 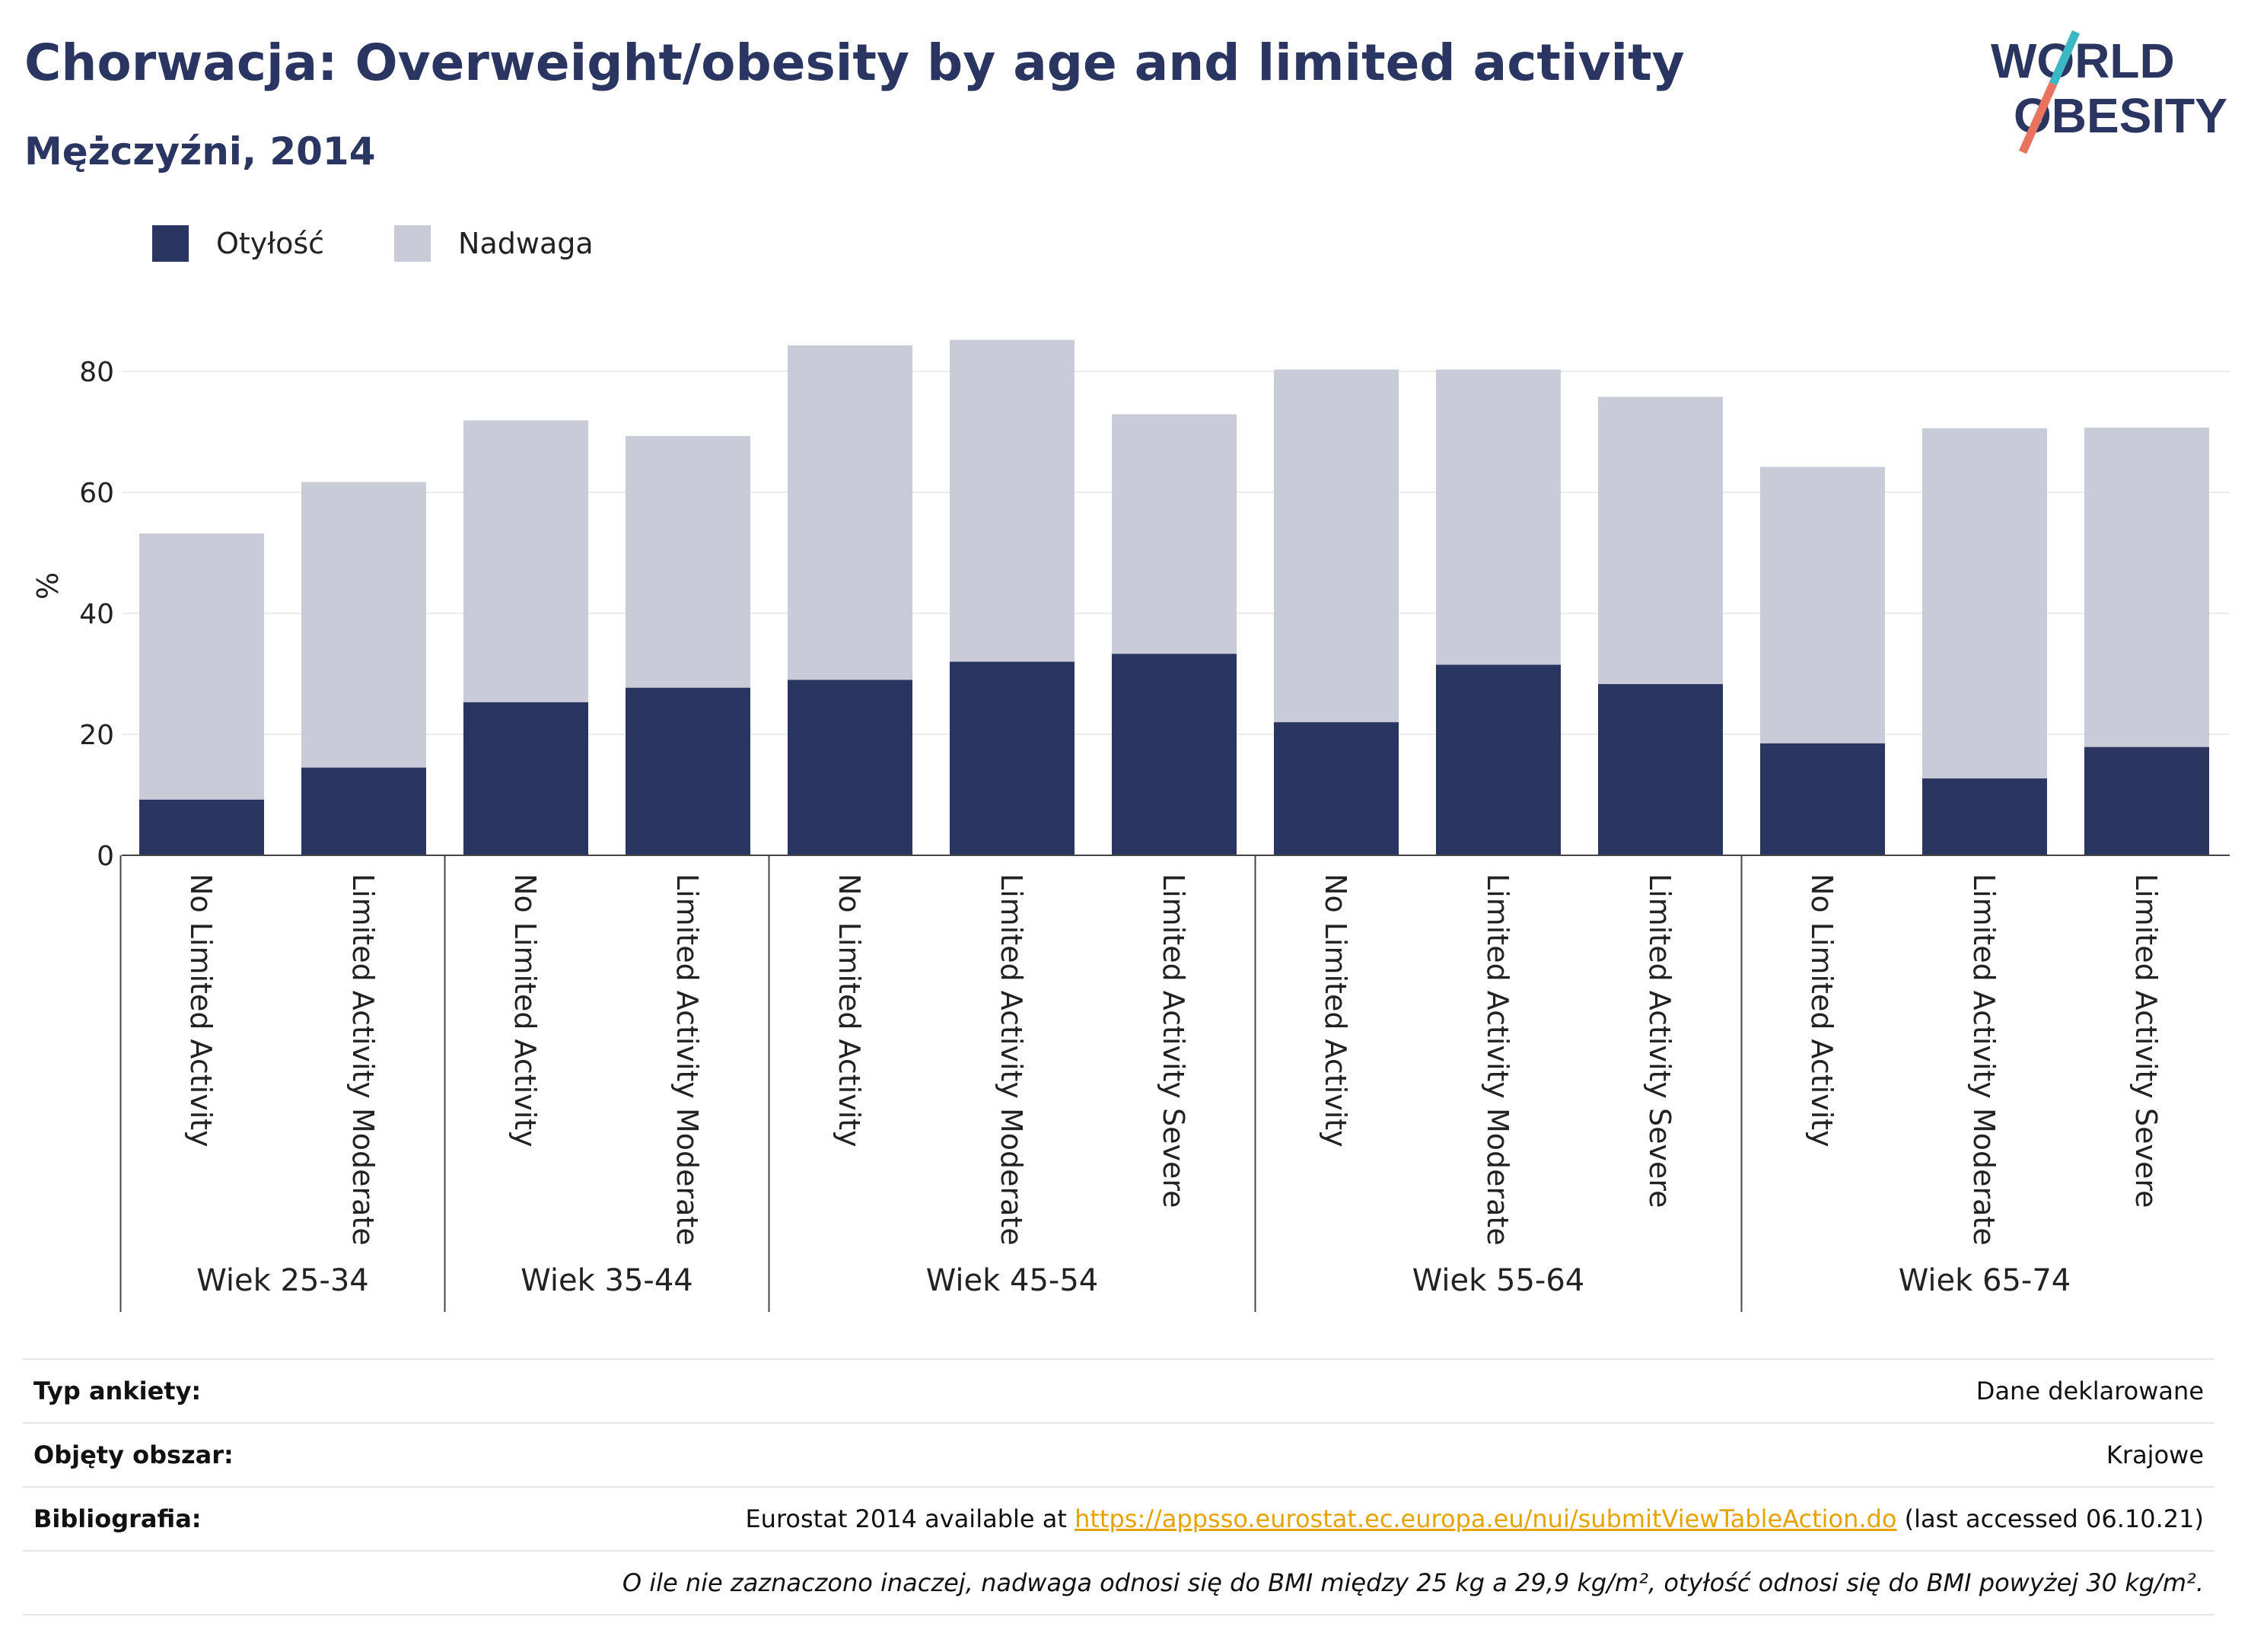 I want to click on legend: Otyłość Nadwaga, so click(x=408, y=244).